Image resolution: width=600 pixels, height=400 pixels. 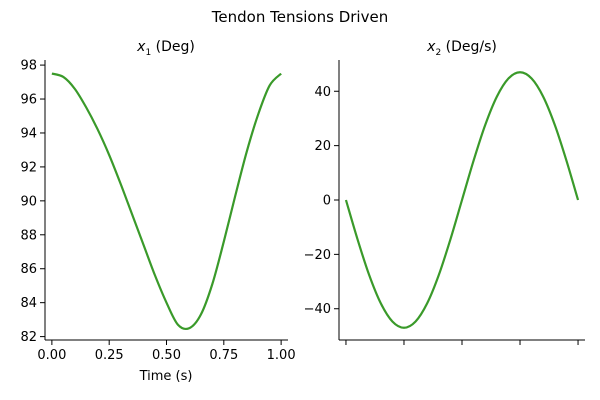 I want to click on chart-x1-ytick-label: 92, so click(x=28, y=167).